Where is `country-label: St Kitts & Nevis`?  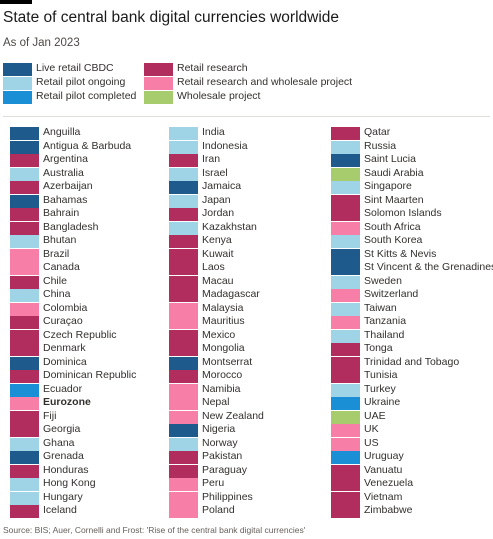 country-label: St Kitts & Nevis is located at coordinates (400, 253).